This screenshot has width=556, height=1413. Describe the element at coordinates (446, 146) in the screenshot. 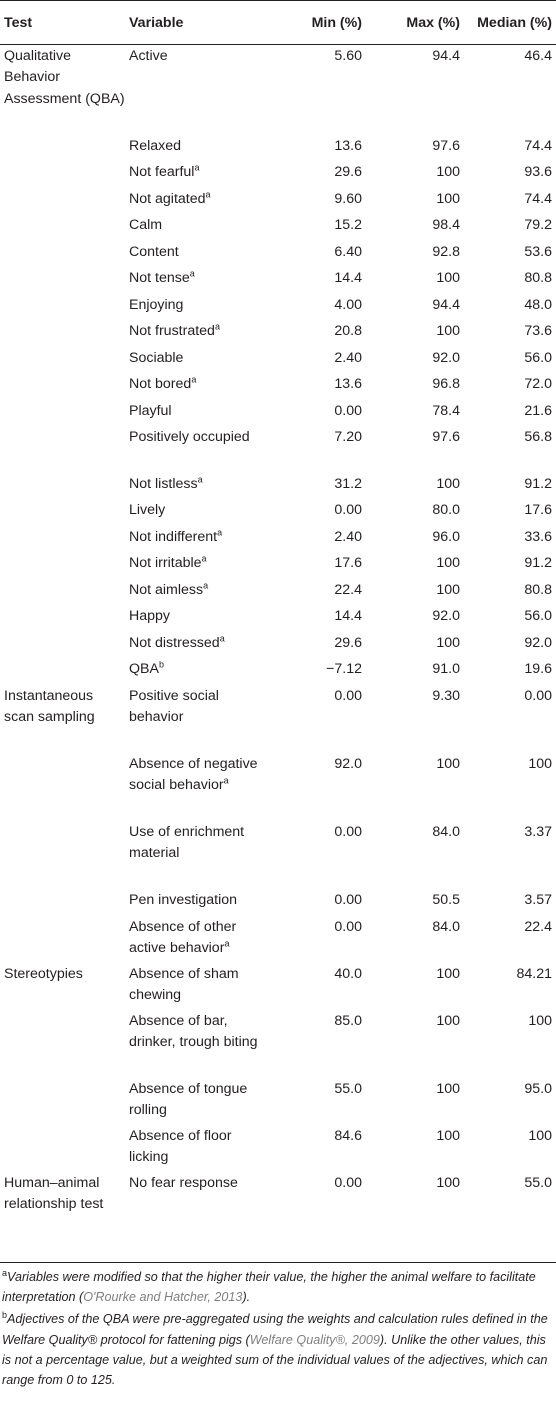

I see `max-cell: 97.6` at that location.